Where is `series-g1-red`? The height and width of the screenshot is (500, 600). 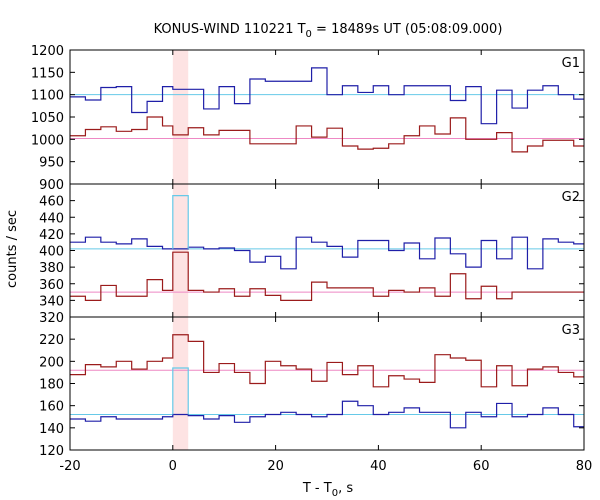
series-g1-red is located at coordinates (327, 134).